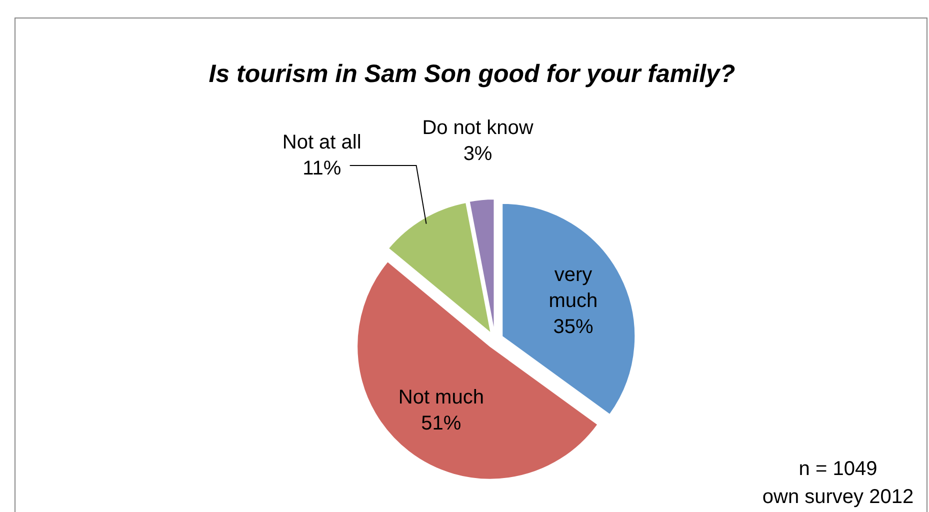 This screenshot has width=929, height=512. What do you see at coordinates (477, 153) in the screenshot?
I see `data-label: 3%` at bounding box center [477, 153].